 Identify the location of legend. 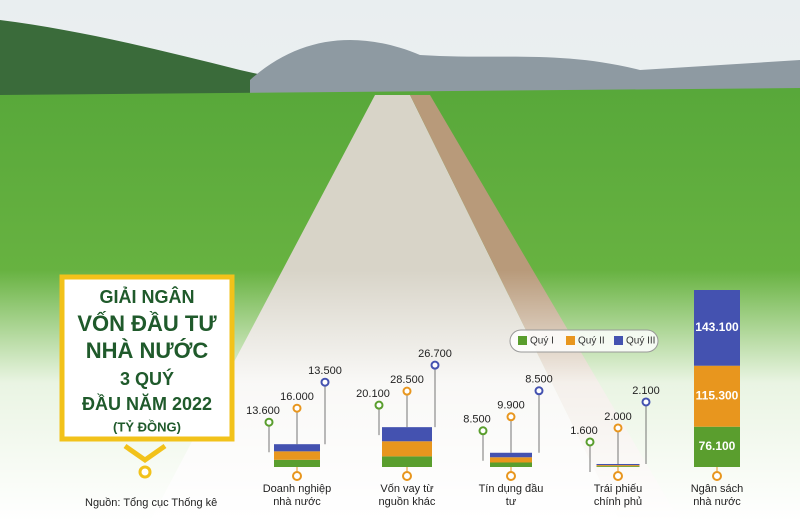
(584, 341).